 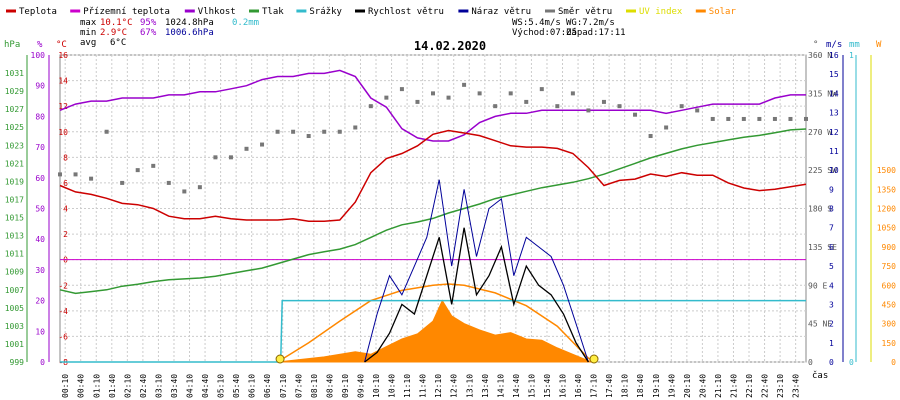 I want to click on y-tick-direction: 0, so click(x=810, y=362).